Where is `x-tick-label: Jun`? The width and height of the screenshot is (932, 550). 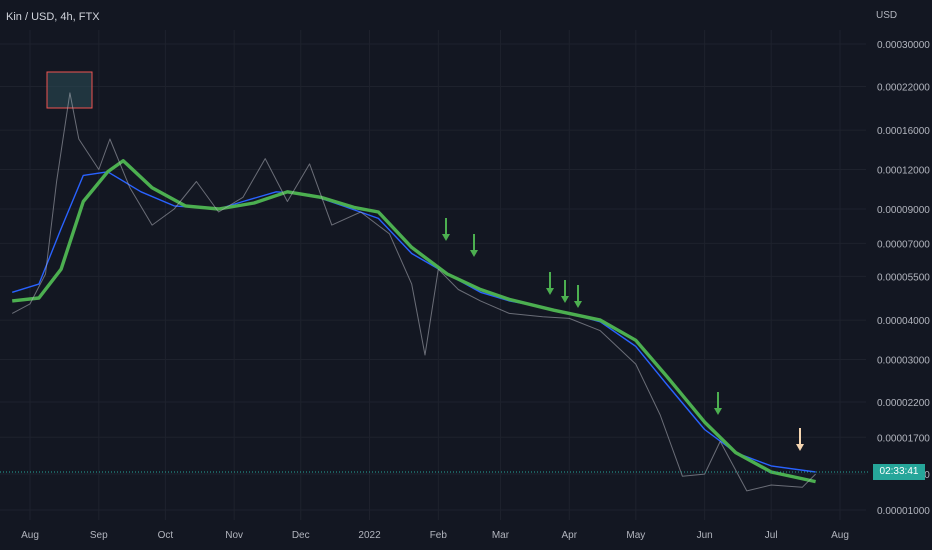
x-tick-label: Jun is located at coordinates (705, 535).